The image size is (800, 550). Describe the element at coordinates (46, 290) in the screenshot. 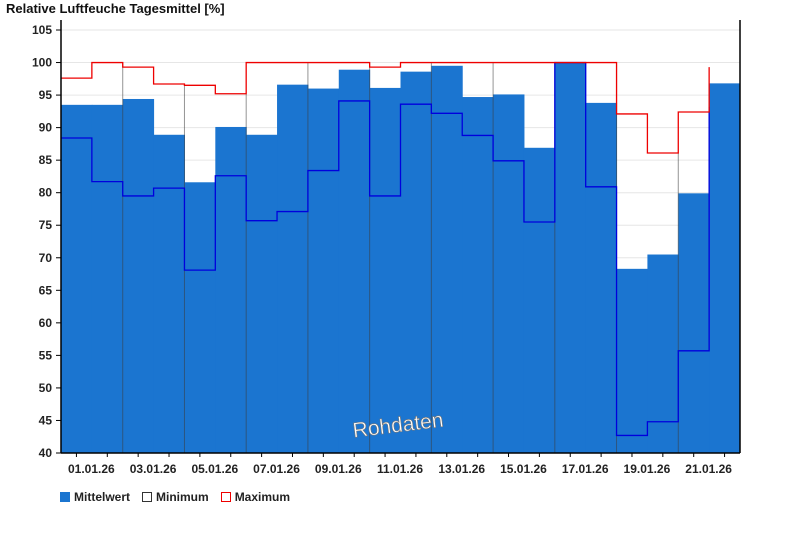

I see `y-tick-label: 65` at that location.